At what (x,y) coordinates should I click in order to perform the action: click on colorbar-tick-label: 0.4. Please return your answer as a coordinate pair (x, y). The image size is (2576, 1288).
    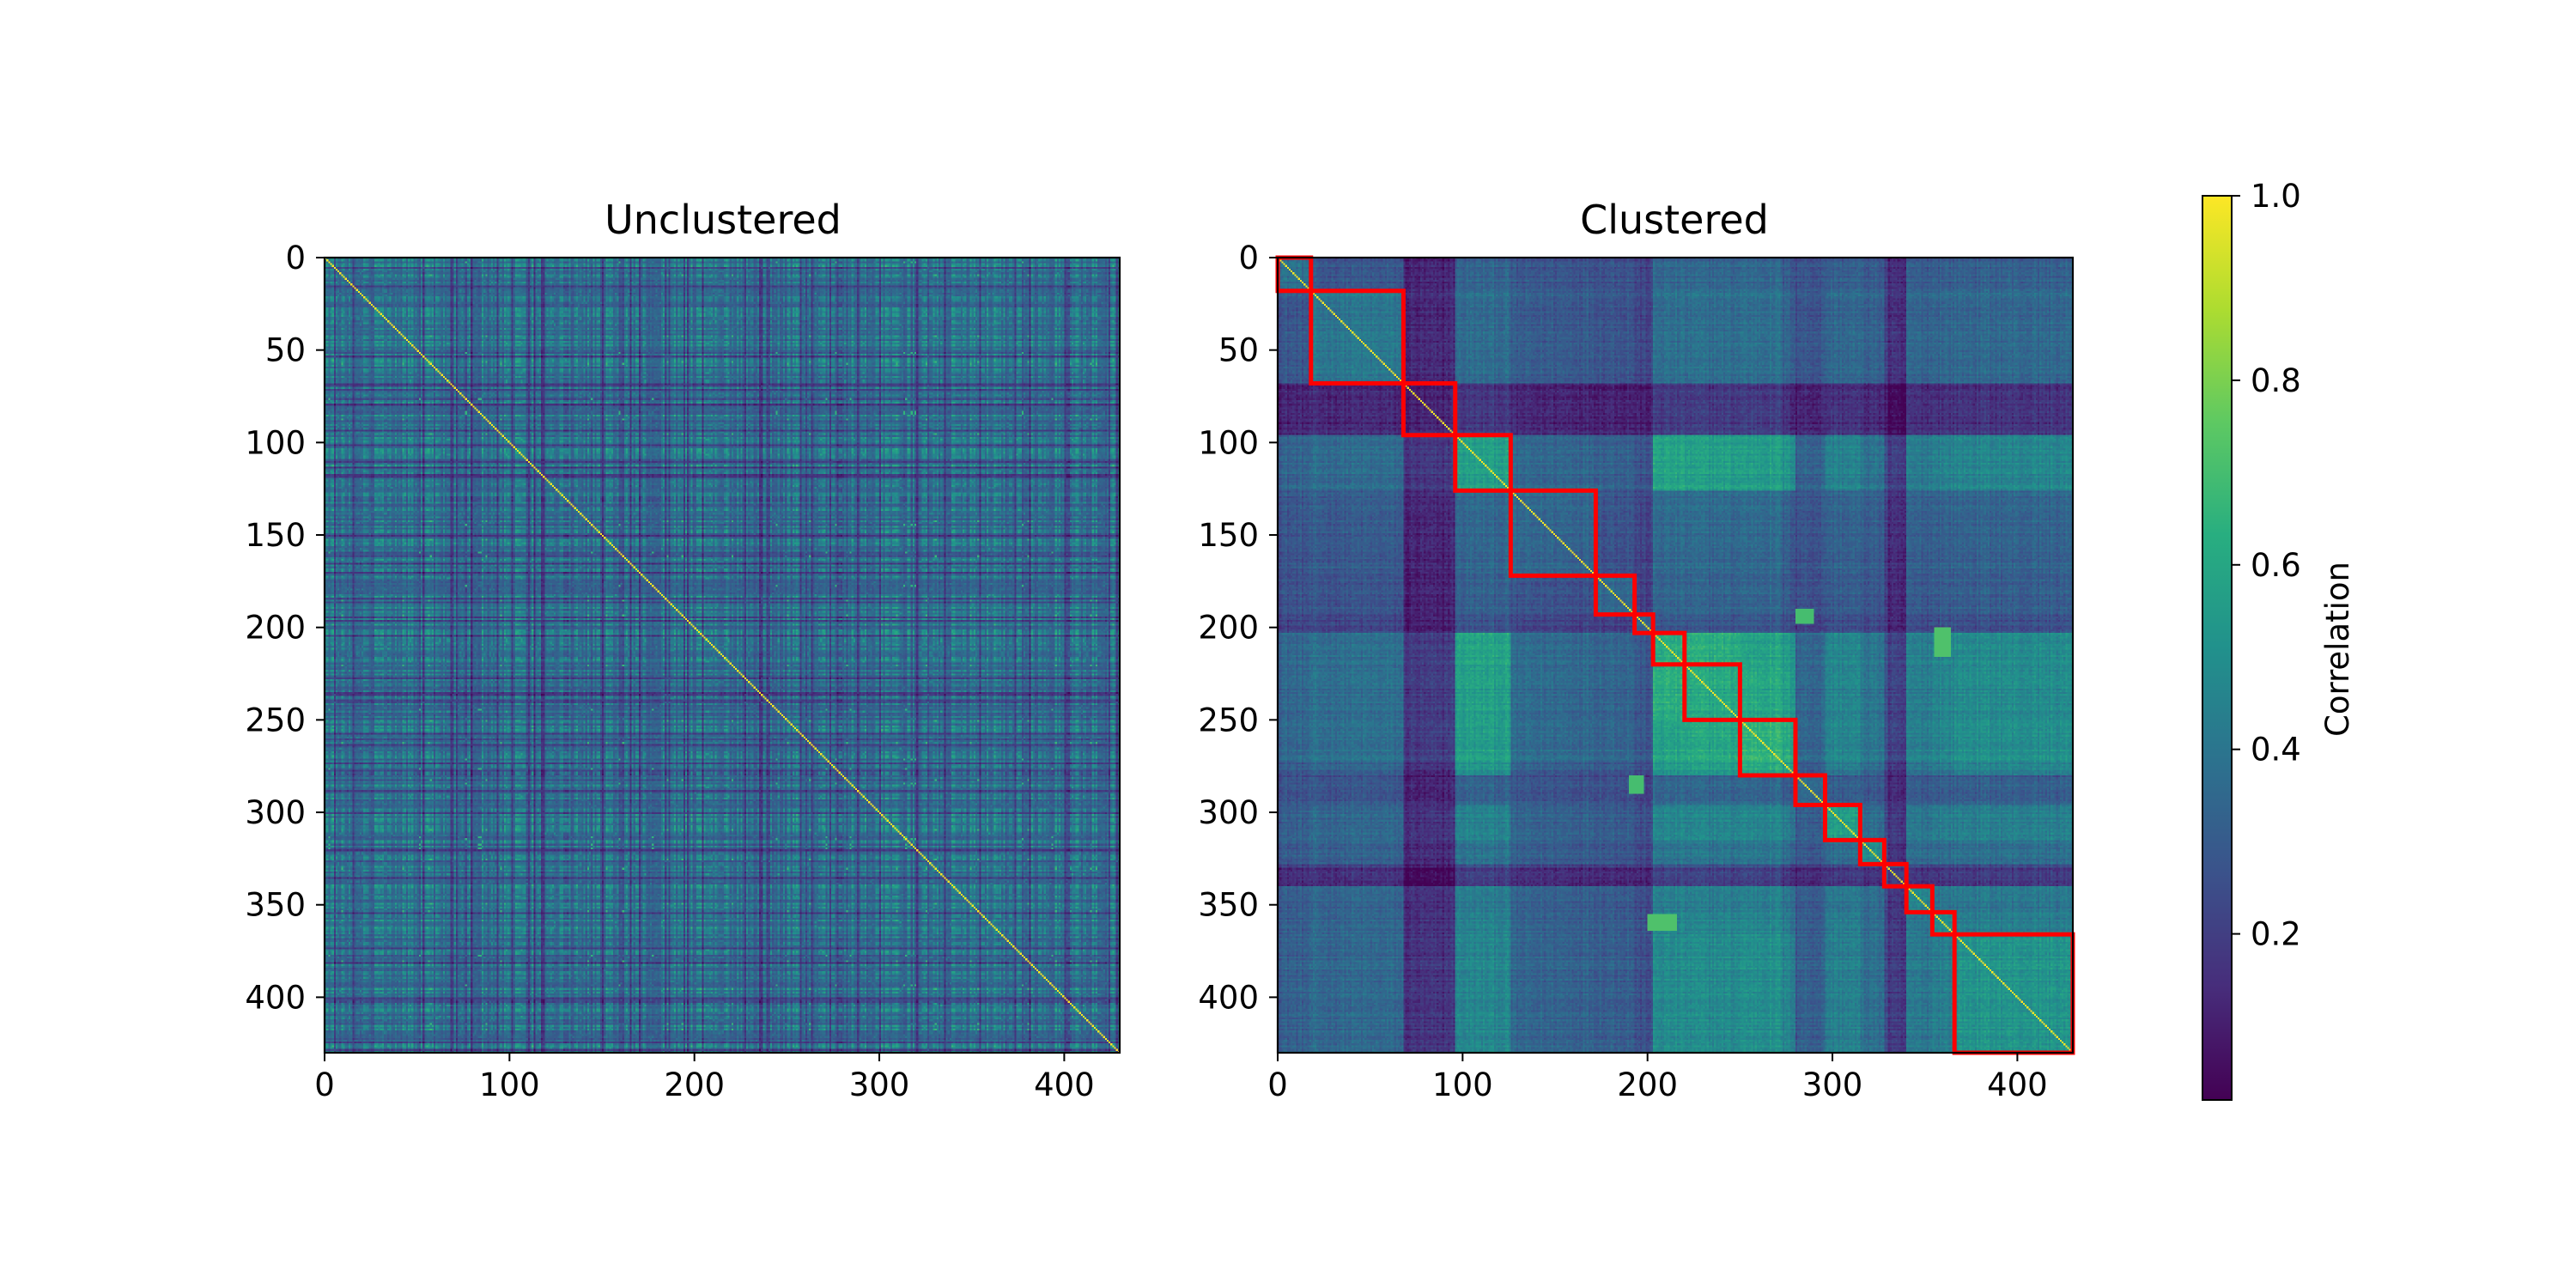
    Looking at the image, I should click on (2276, 750).